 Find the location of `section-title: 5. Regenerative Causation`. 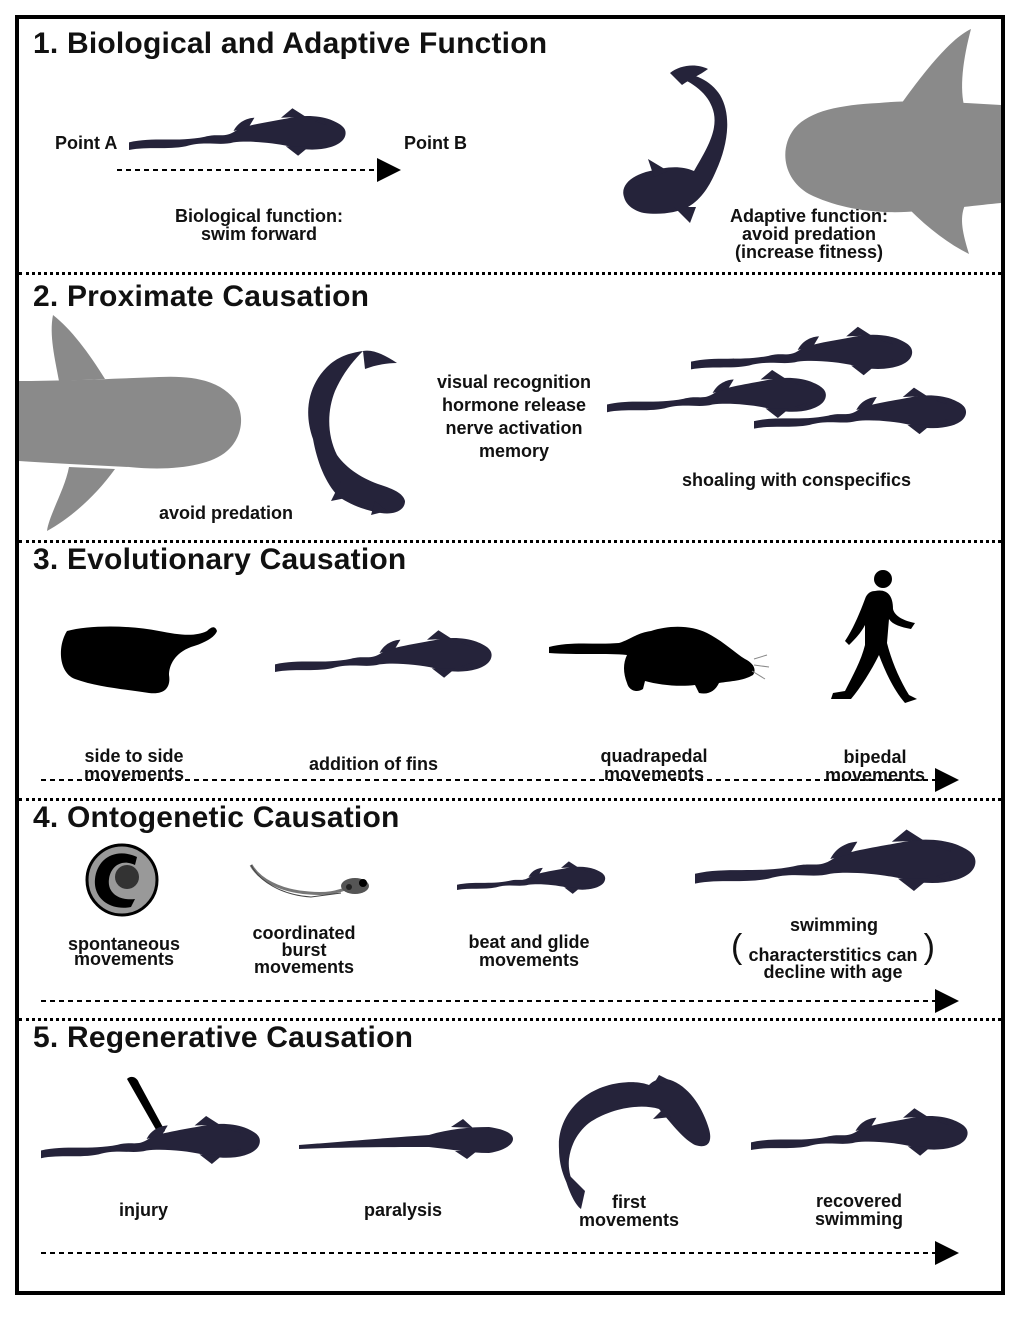

section-title: 5. Regenerative Causation is located at coordinates (223, 1037).